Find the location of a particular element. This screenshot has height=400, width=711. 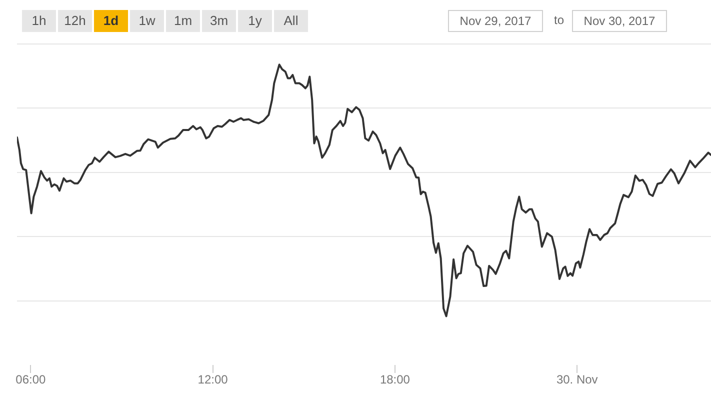

text: to is located at coordinates (559, 20).